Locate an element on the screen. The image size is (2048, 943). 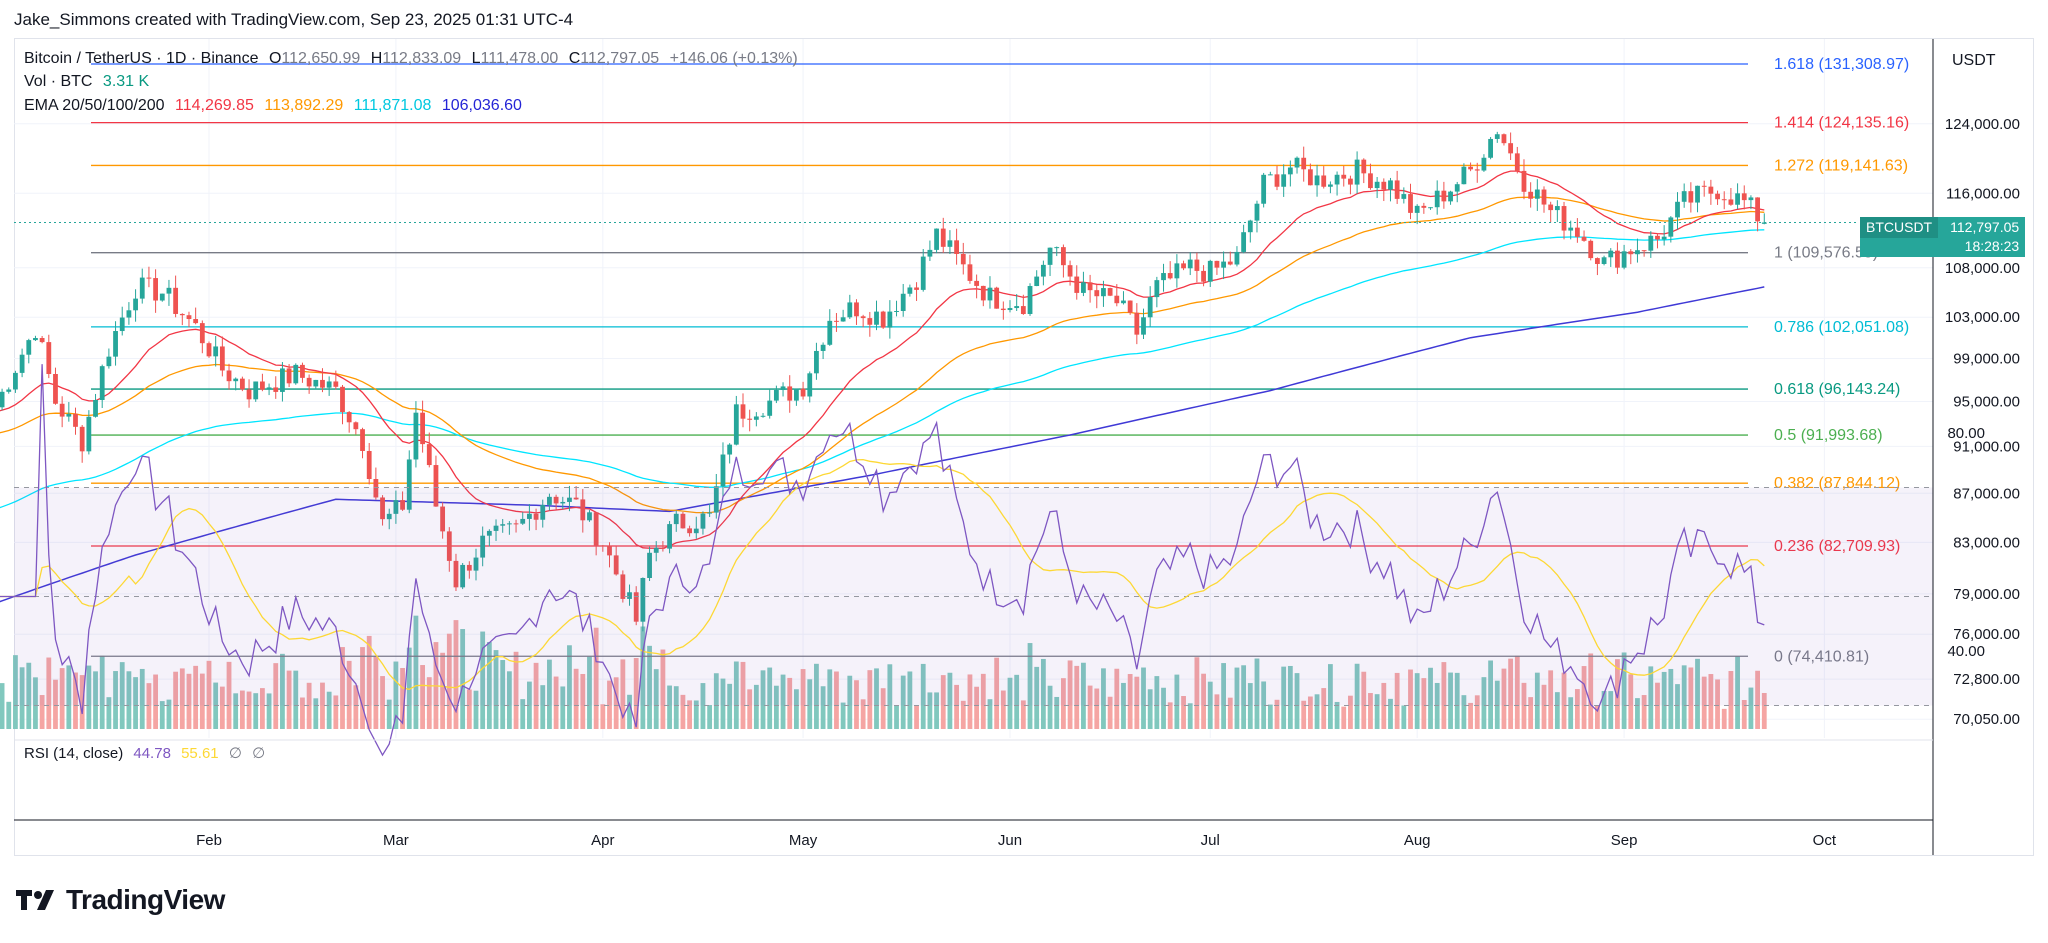
badge-symbol: BTCUSDT is located at coordinates (1899, 227).